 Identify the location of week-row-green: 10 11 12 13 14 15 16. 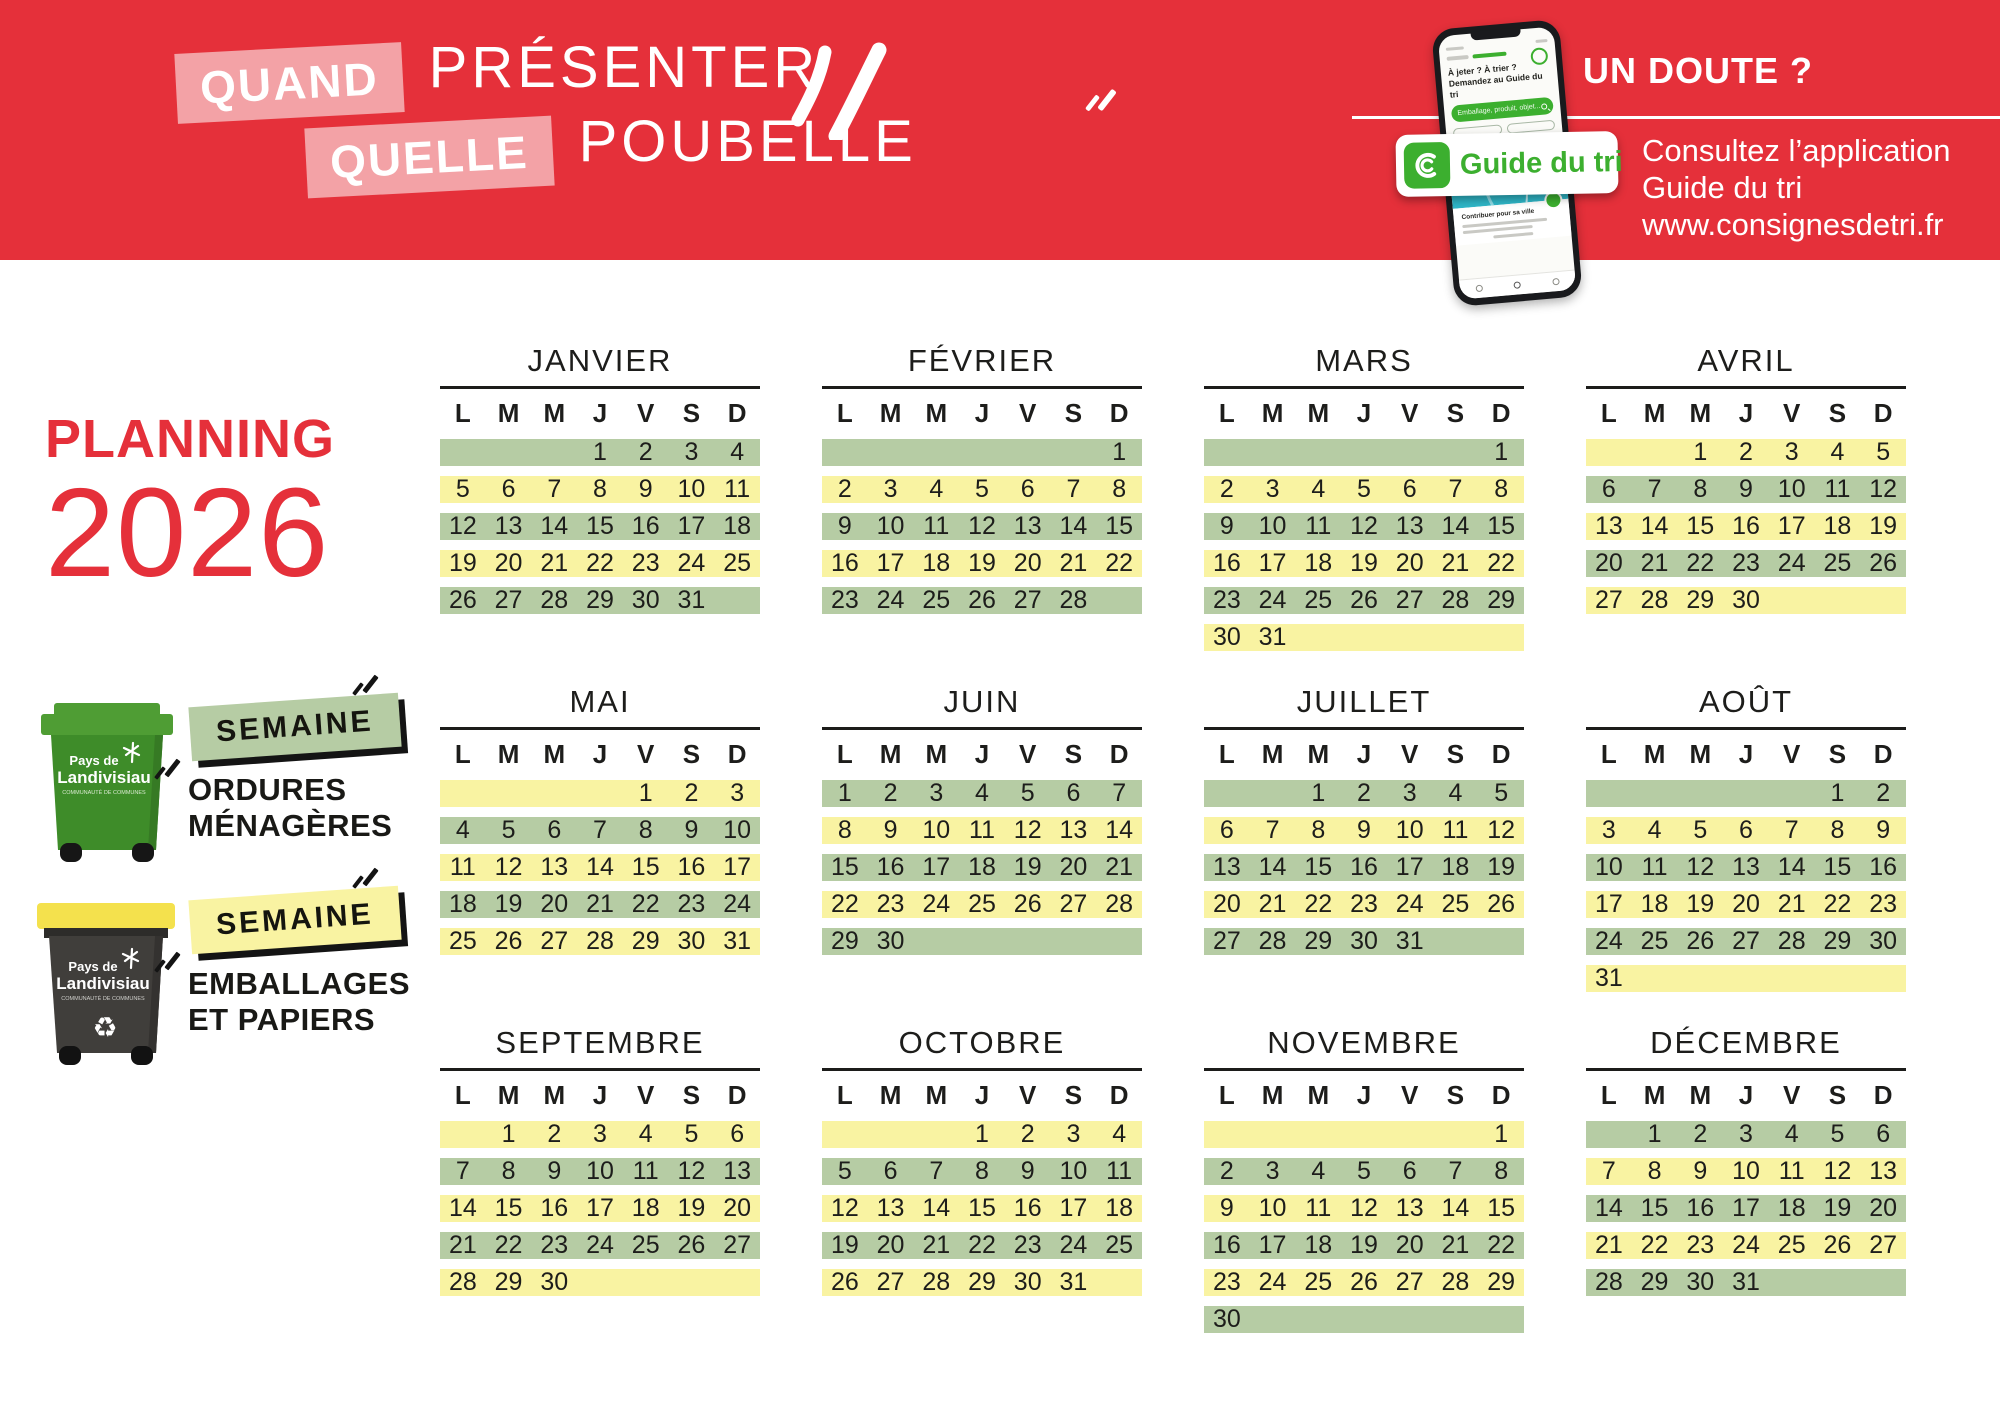
(1746, 867).